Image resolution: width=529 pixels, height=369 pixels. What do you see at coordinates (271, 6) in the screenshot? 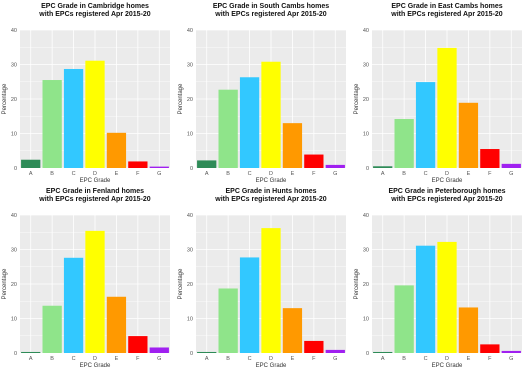
I see `chart-title-line: EPC Grade in South Cambs homes` at bounding box center [271, 6].